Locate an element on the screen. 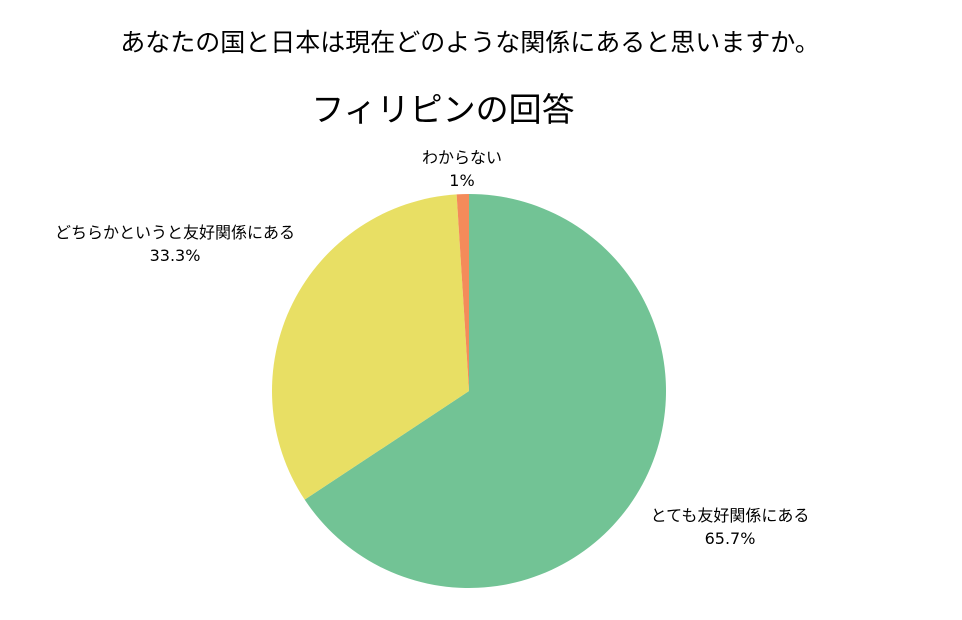 The image size is (962, 620). chart-title: フィリピンの回答 is located at coordinates (442, 109).